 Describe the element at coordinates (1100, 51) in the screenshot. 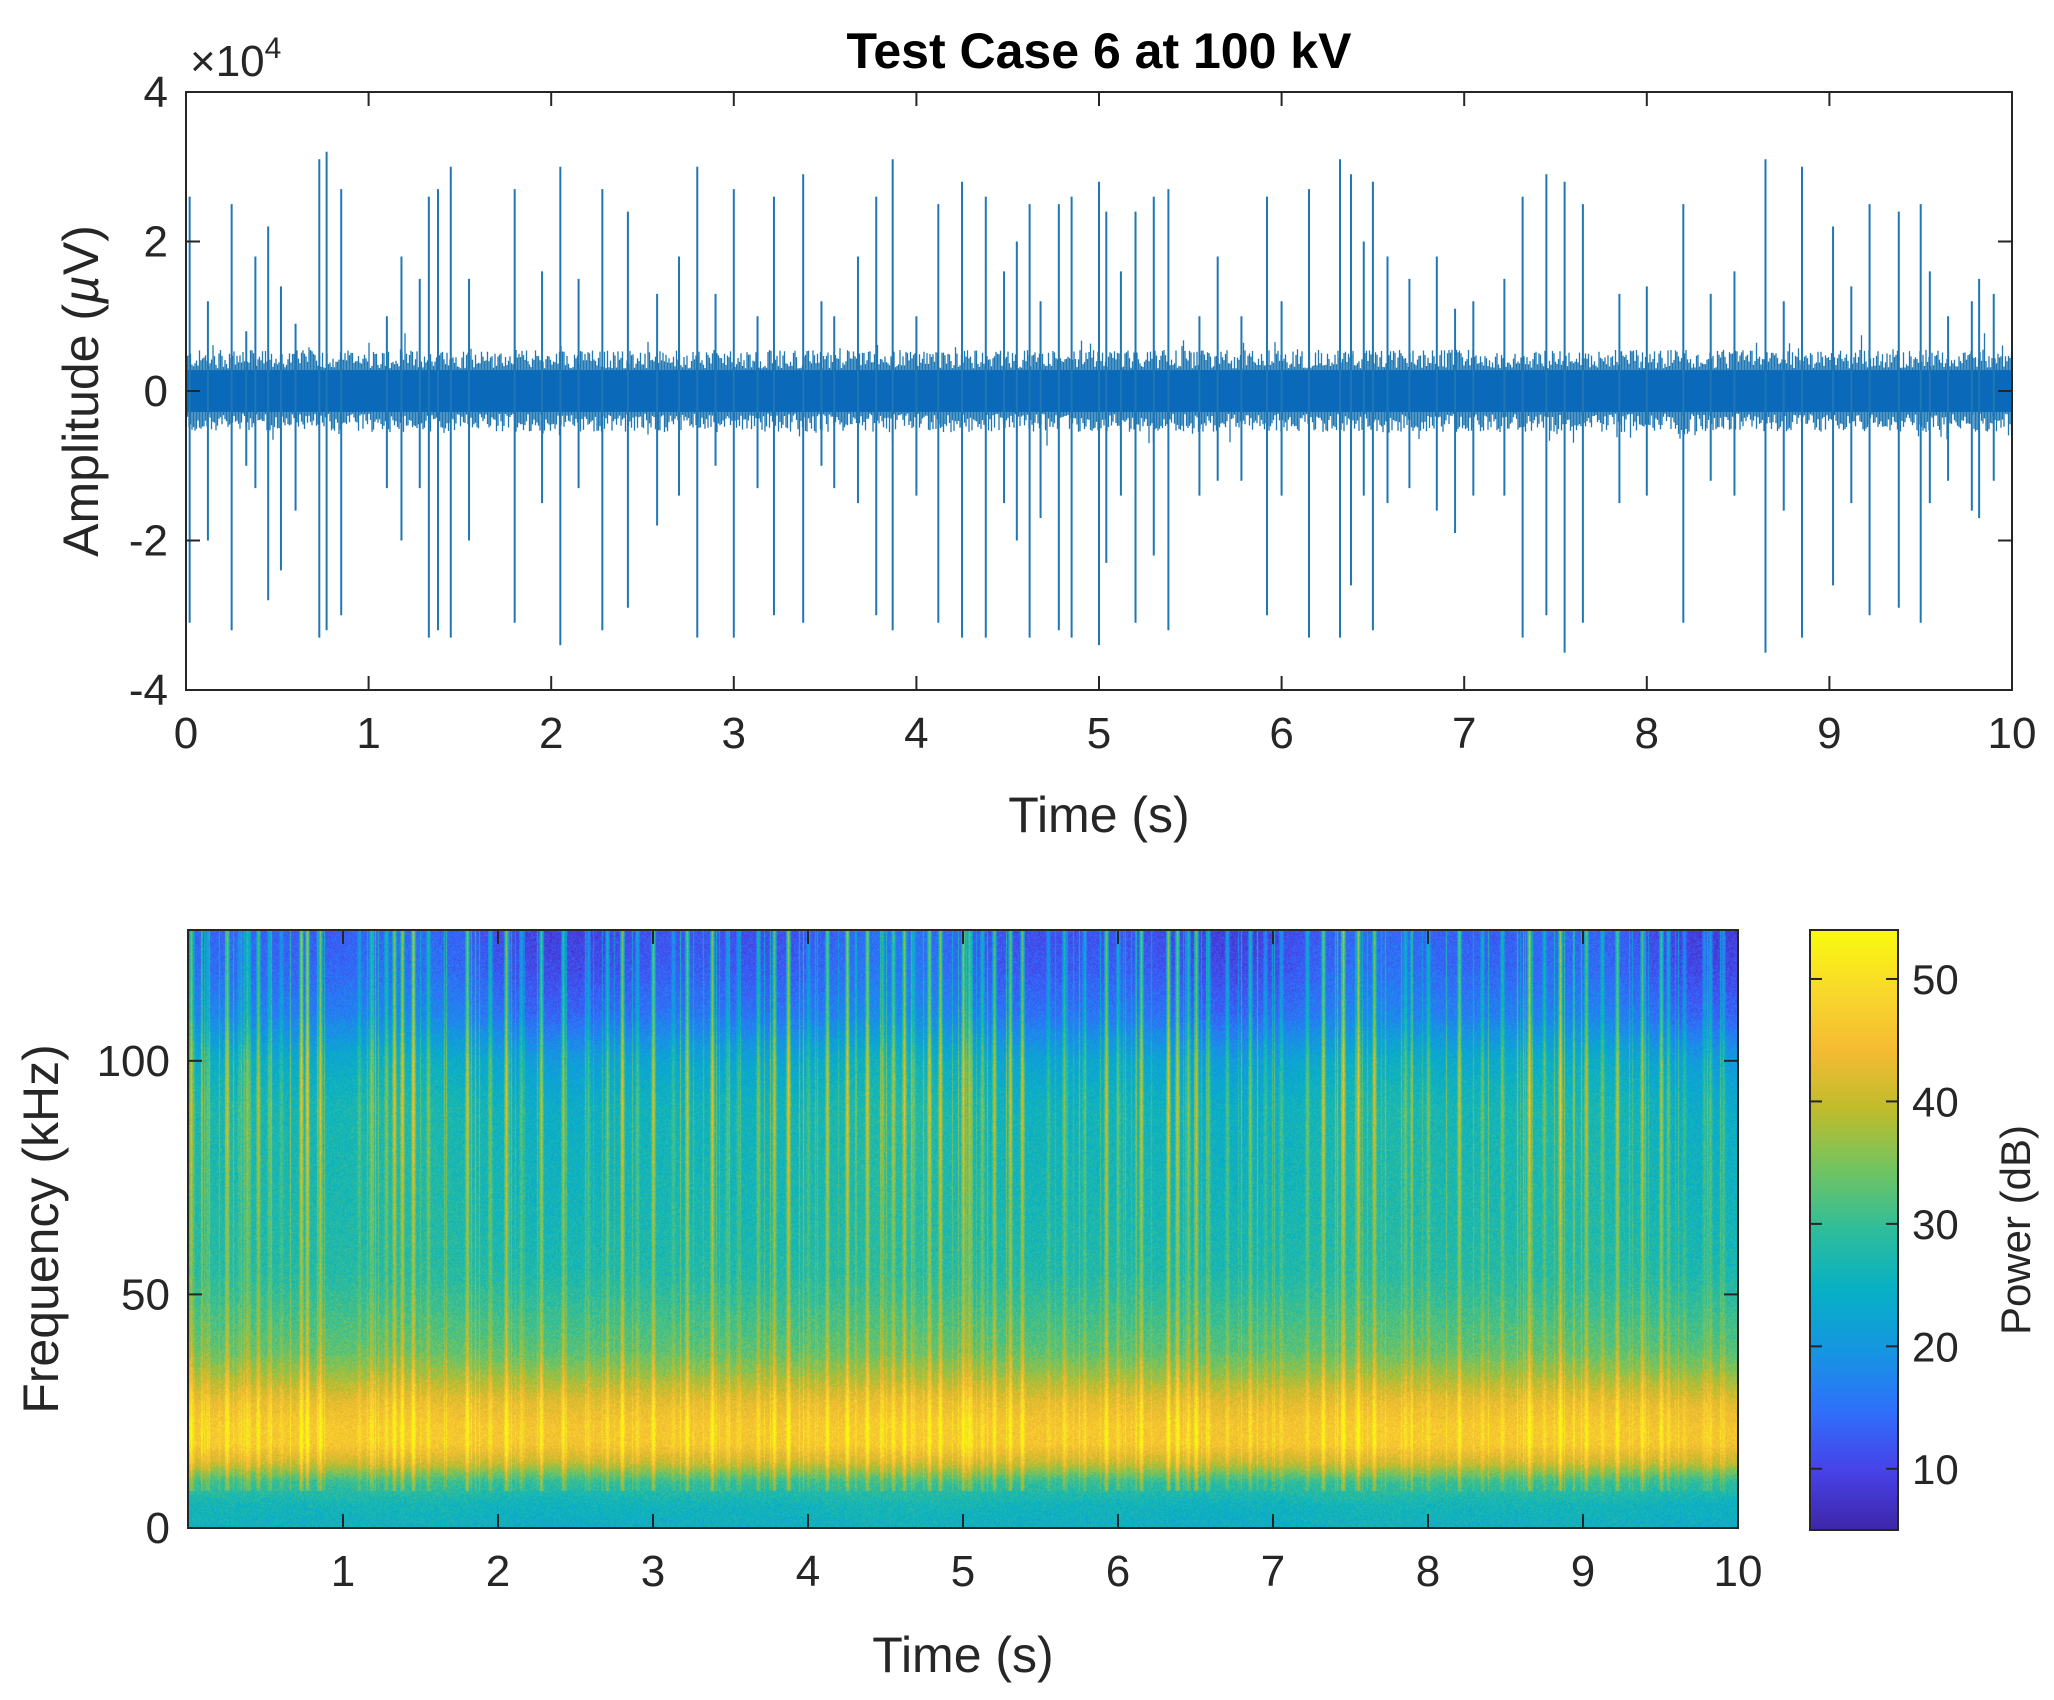

I see `chart-title: Test Case 6 at 100 kV` at that location.